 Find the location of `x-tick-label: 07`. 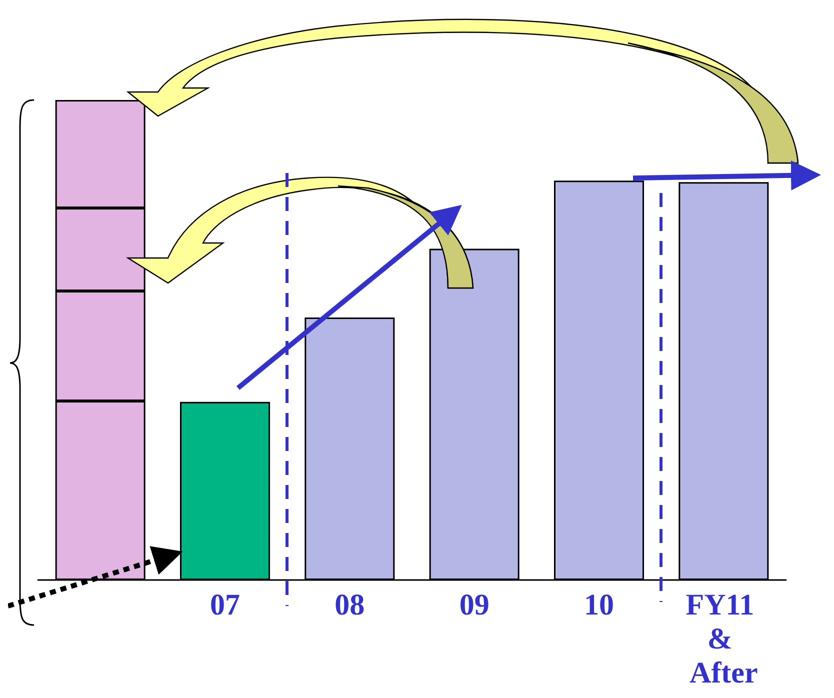

x-tick-label: 07 is located at coordinates (225, 605).